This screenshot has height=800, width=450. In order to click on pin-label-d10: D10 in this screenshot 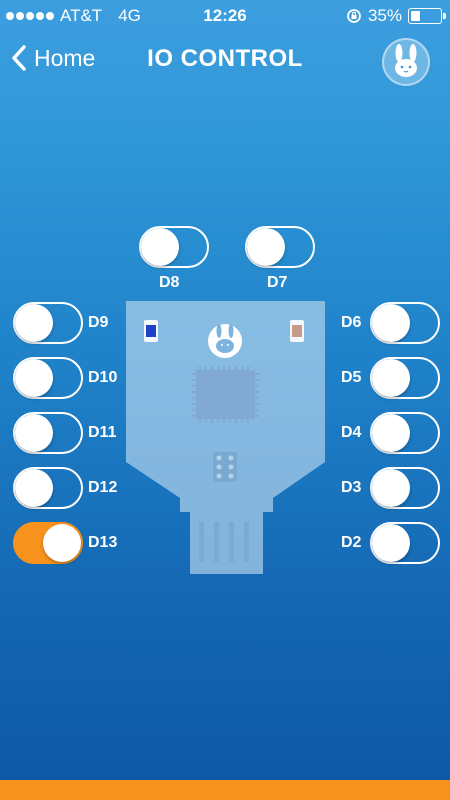, I will do `click(103, 377)`.